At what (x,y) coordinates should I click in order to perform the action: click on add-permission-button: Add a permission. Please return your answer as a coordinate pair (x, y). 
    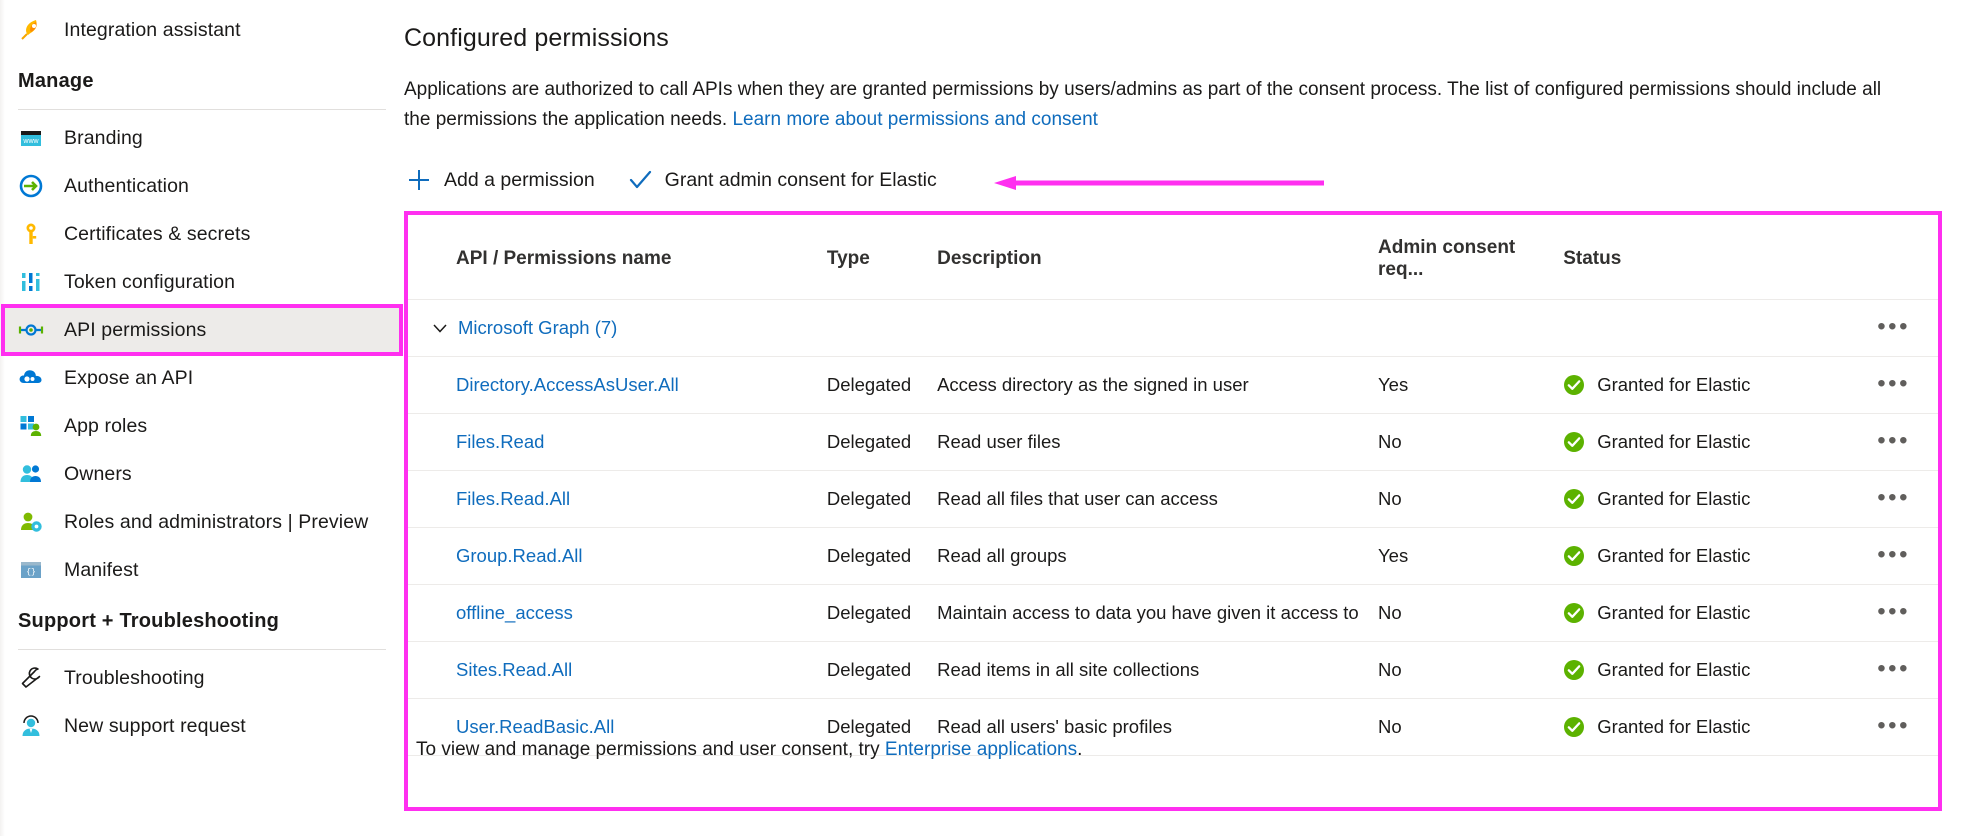
    Looking at the image, I should click on (499, 180).